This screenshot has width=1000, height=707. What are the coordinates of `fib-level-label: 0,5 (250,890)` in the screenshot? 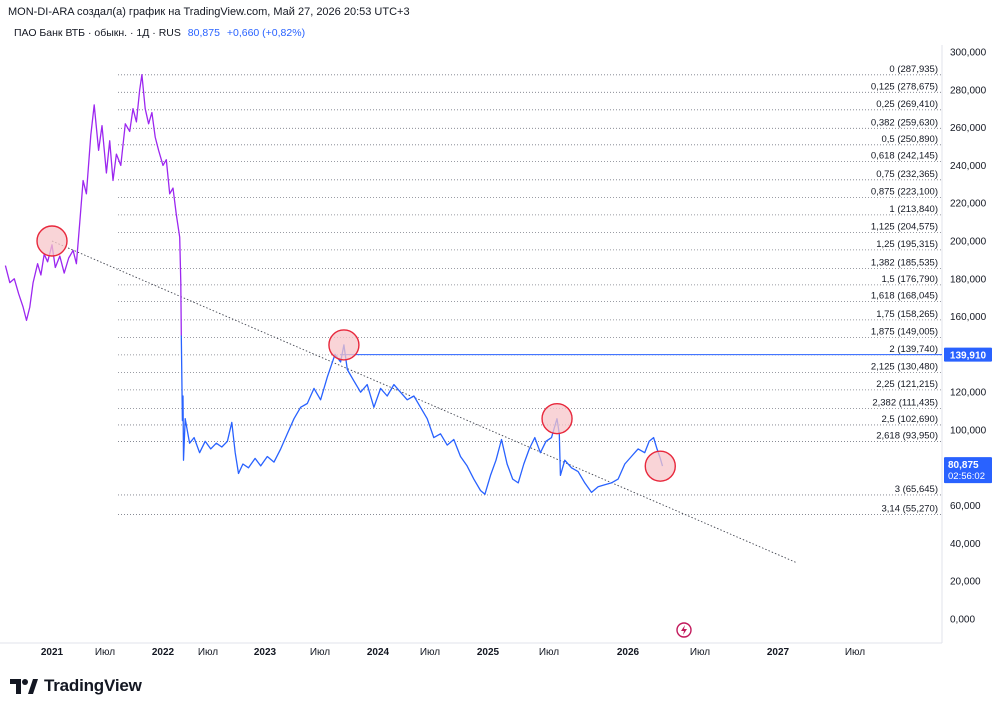 It's located at (909, 139).